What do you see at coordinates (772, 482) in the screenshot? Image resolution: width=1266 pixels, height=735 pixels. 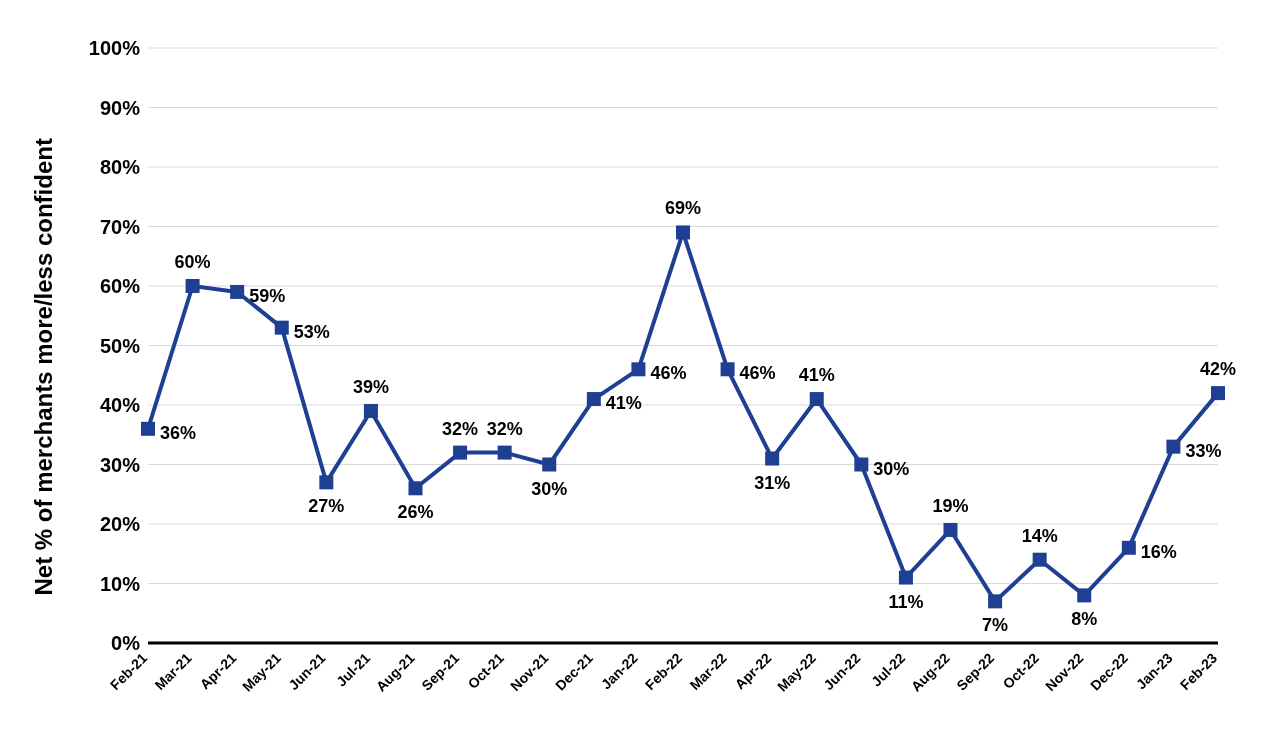 I see `data-label: 31%` at bounding box center [772, 482].